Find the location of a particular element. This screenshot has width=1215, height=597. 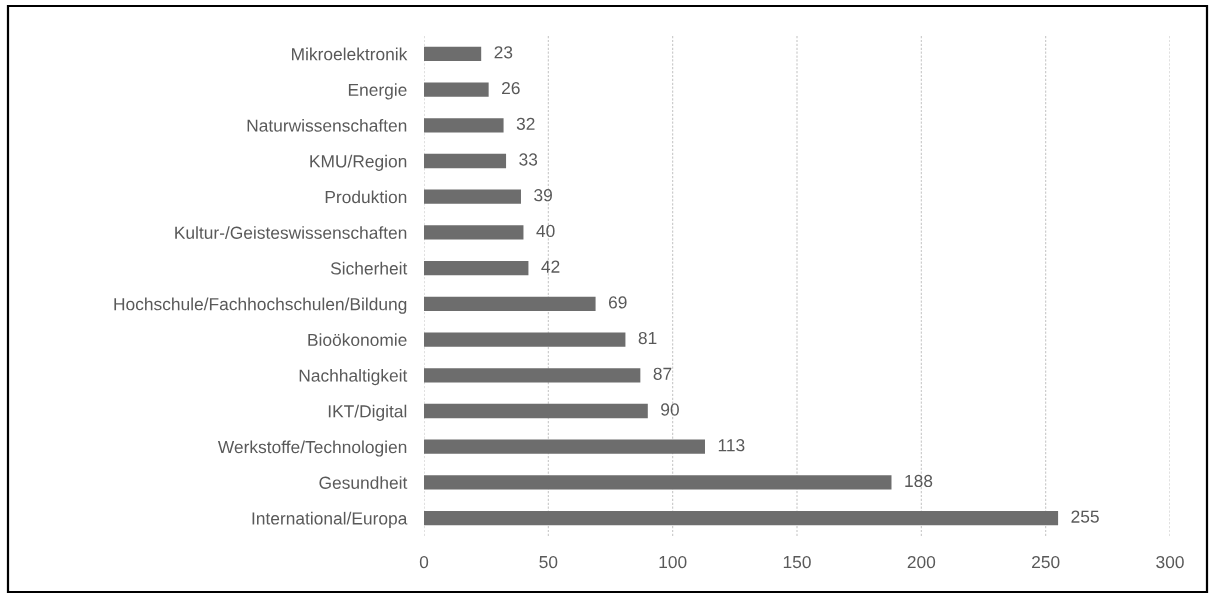

data-label: 39 is located at coordinates (543, 195).